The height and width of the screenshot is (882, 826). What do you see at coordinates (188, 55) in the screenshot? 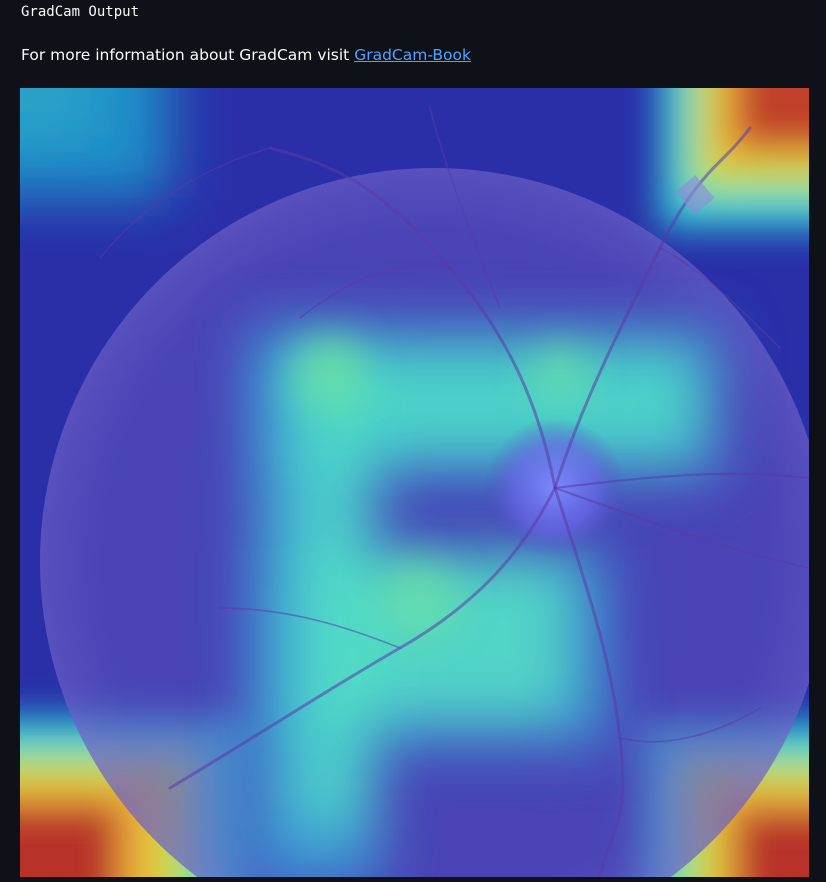
I see `gradcam-info-prefix: For more information about GradCam visit` at bounding box center [188, 55].